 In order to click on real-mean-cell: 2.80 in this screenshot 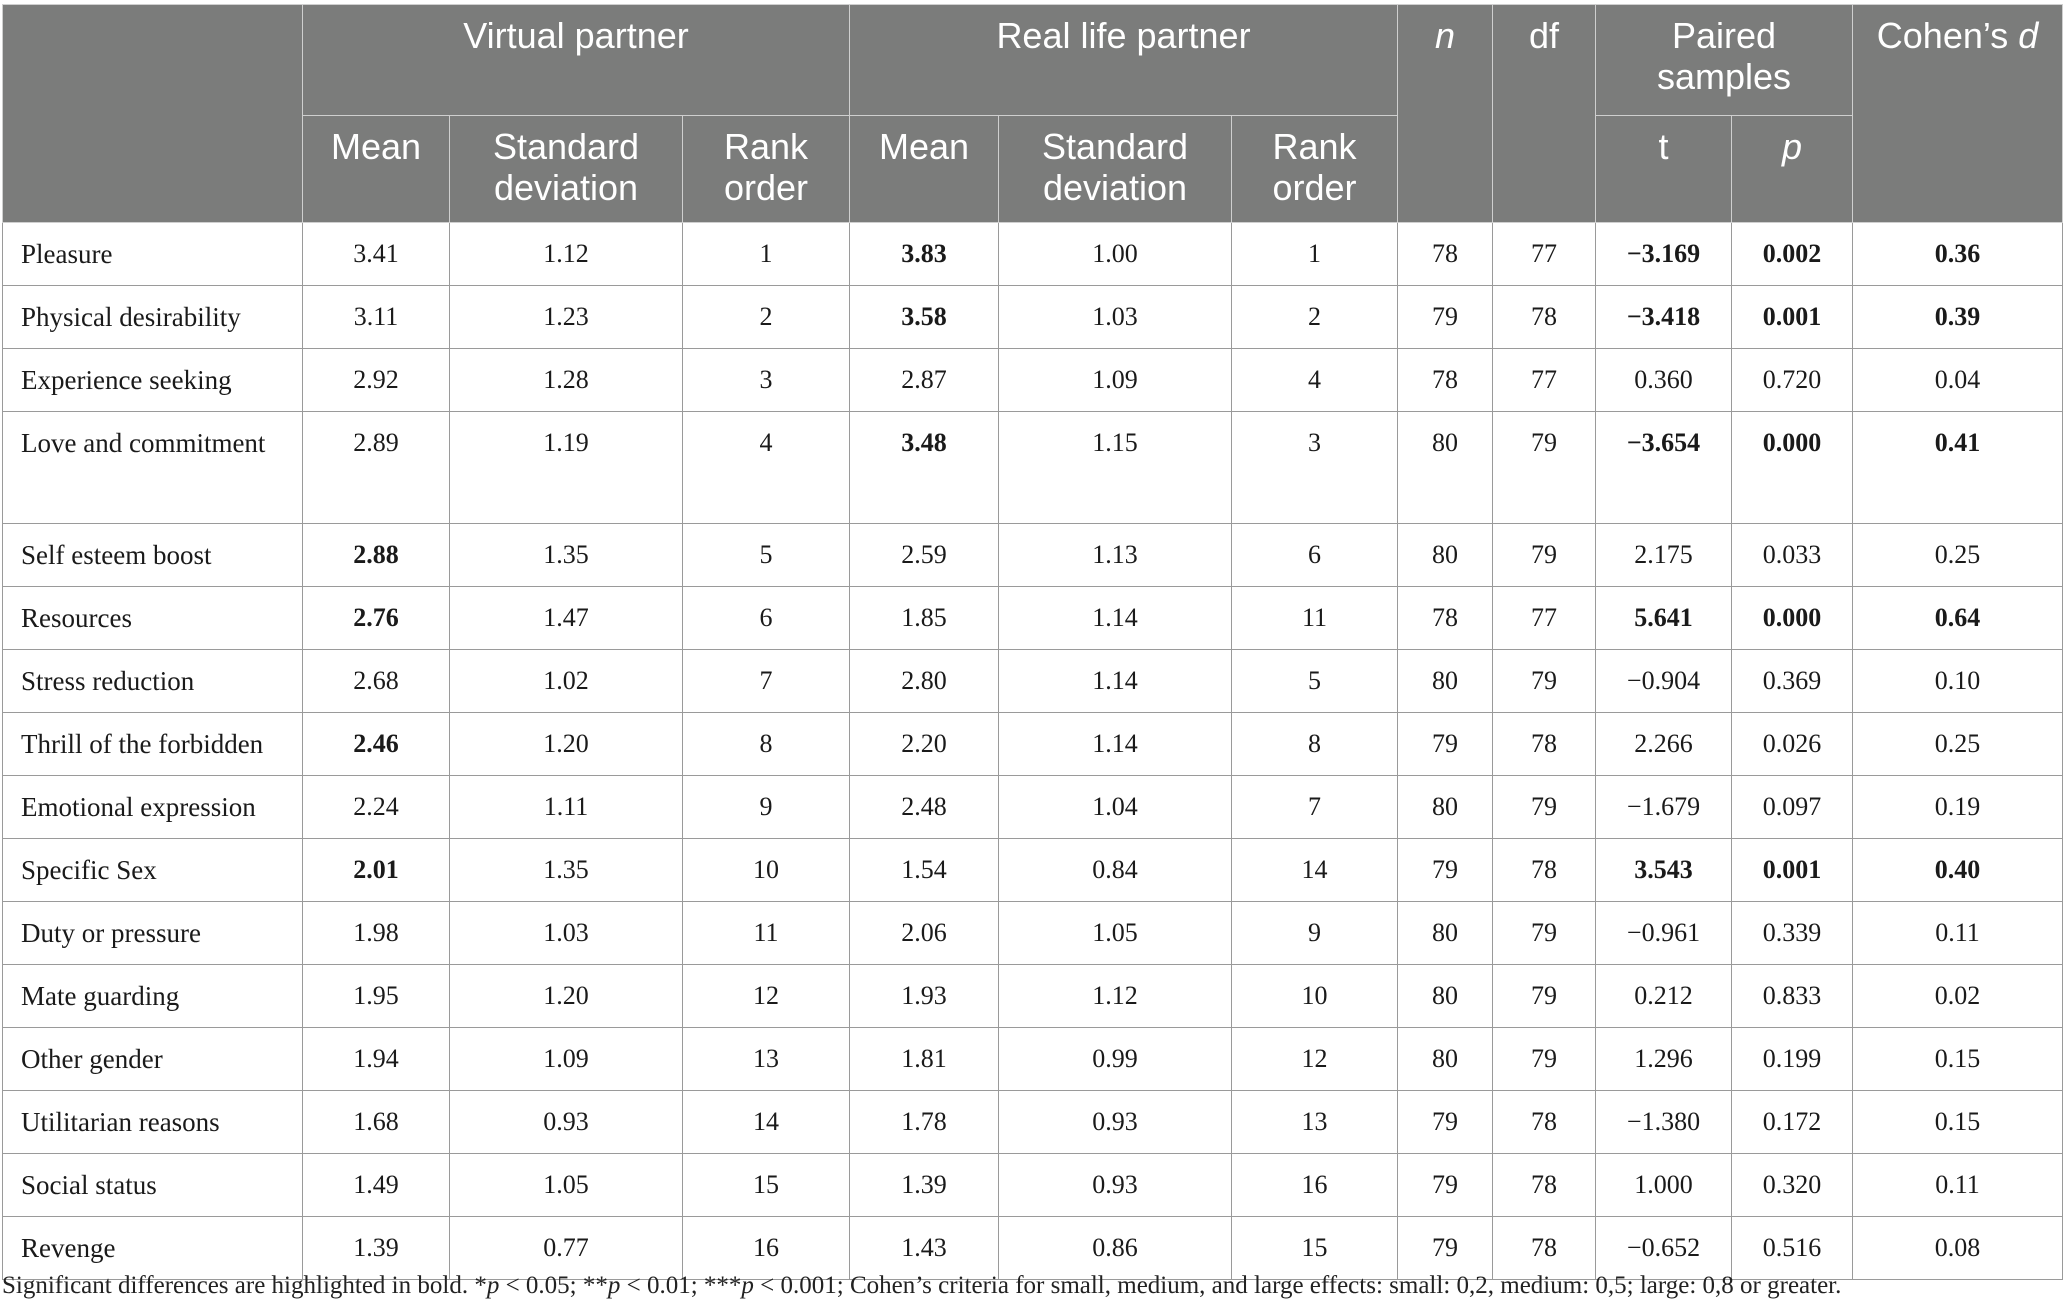, I will do `click(924, 681)`.